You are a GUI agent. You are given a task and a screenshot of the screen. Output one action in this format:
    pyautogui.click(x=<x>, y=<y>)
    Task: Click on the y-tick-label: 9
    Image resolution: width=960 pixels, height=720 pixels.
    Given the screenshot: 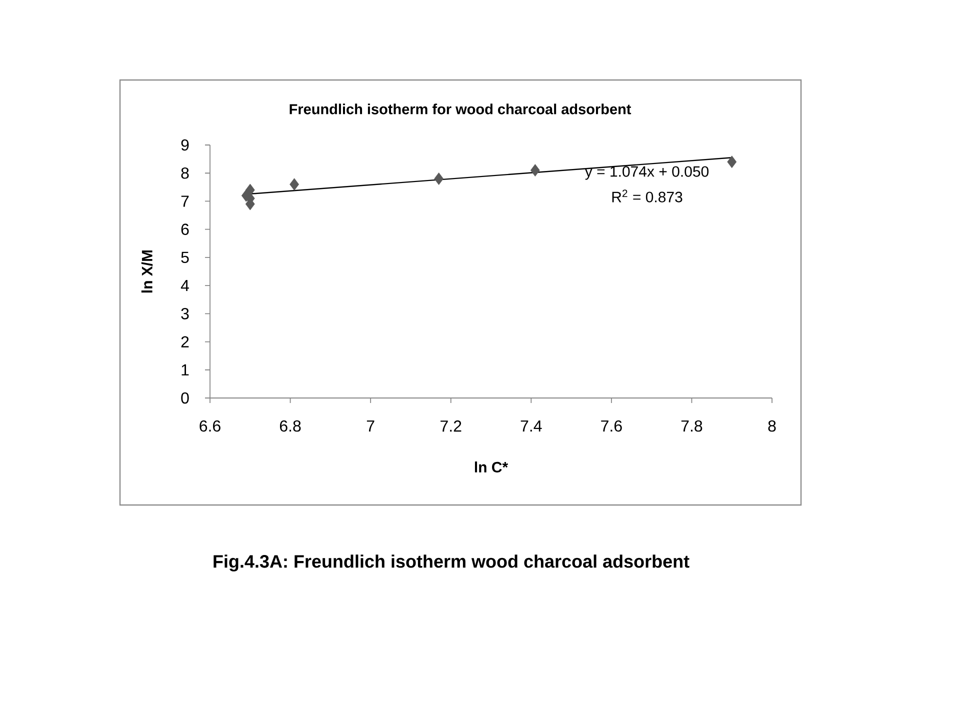 What is the action you would take?
    pyautogui.click(x=185, y=145)
    